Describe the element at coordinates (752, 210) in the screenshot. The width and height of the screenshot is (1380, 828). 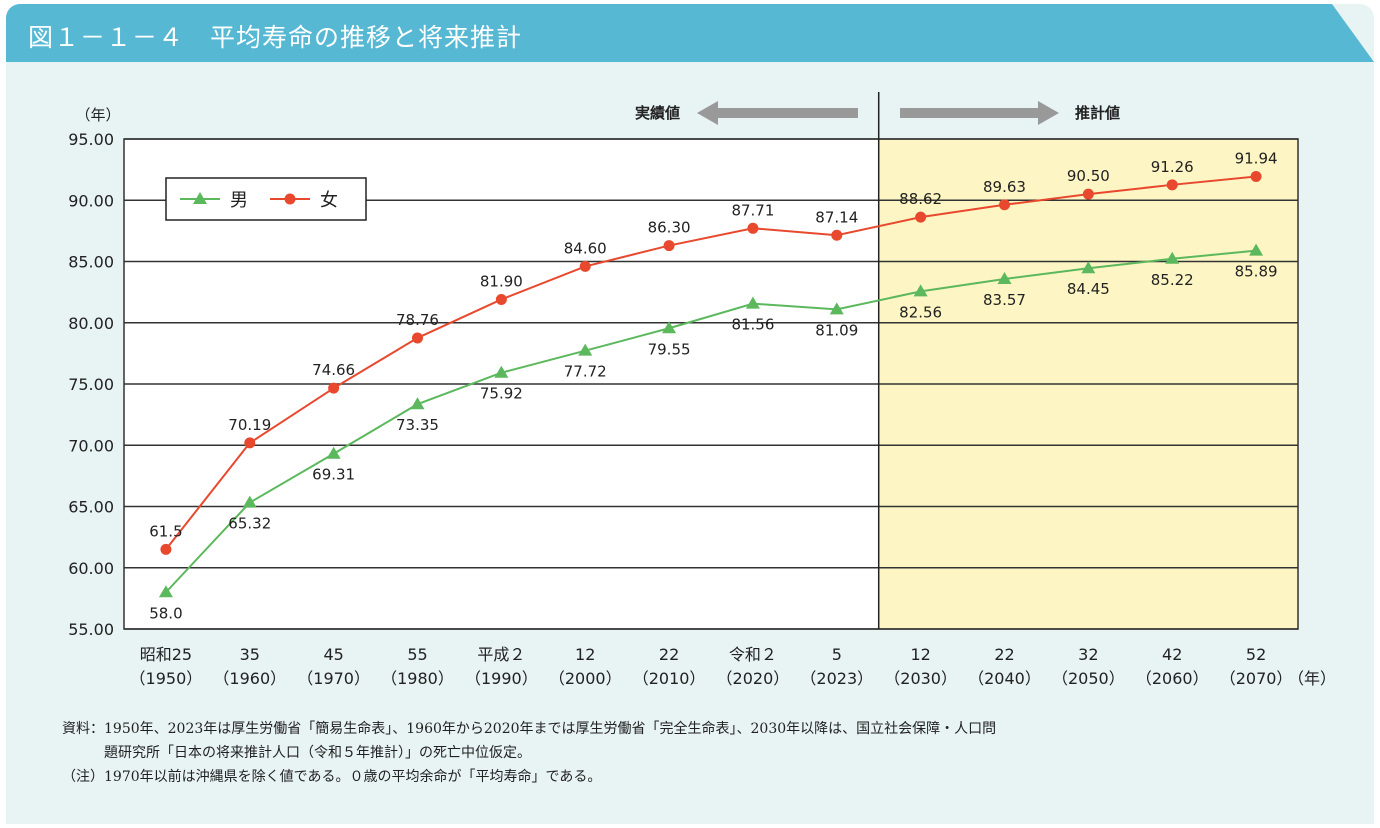
I see `data-label: 87.71` at that location.